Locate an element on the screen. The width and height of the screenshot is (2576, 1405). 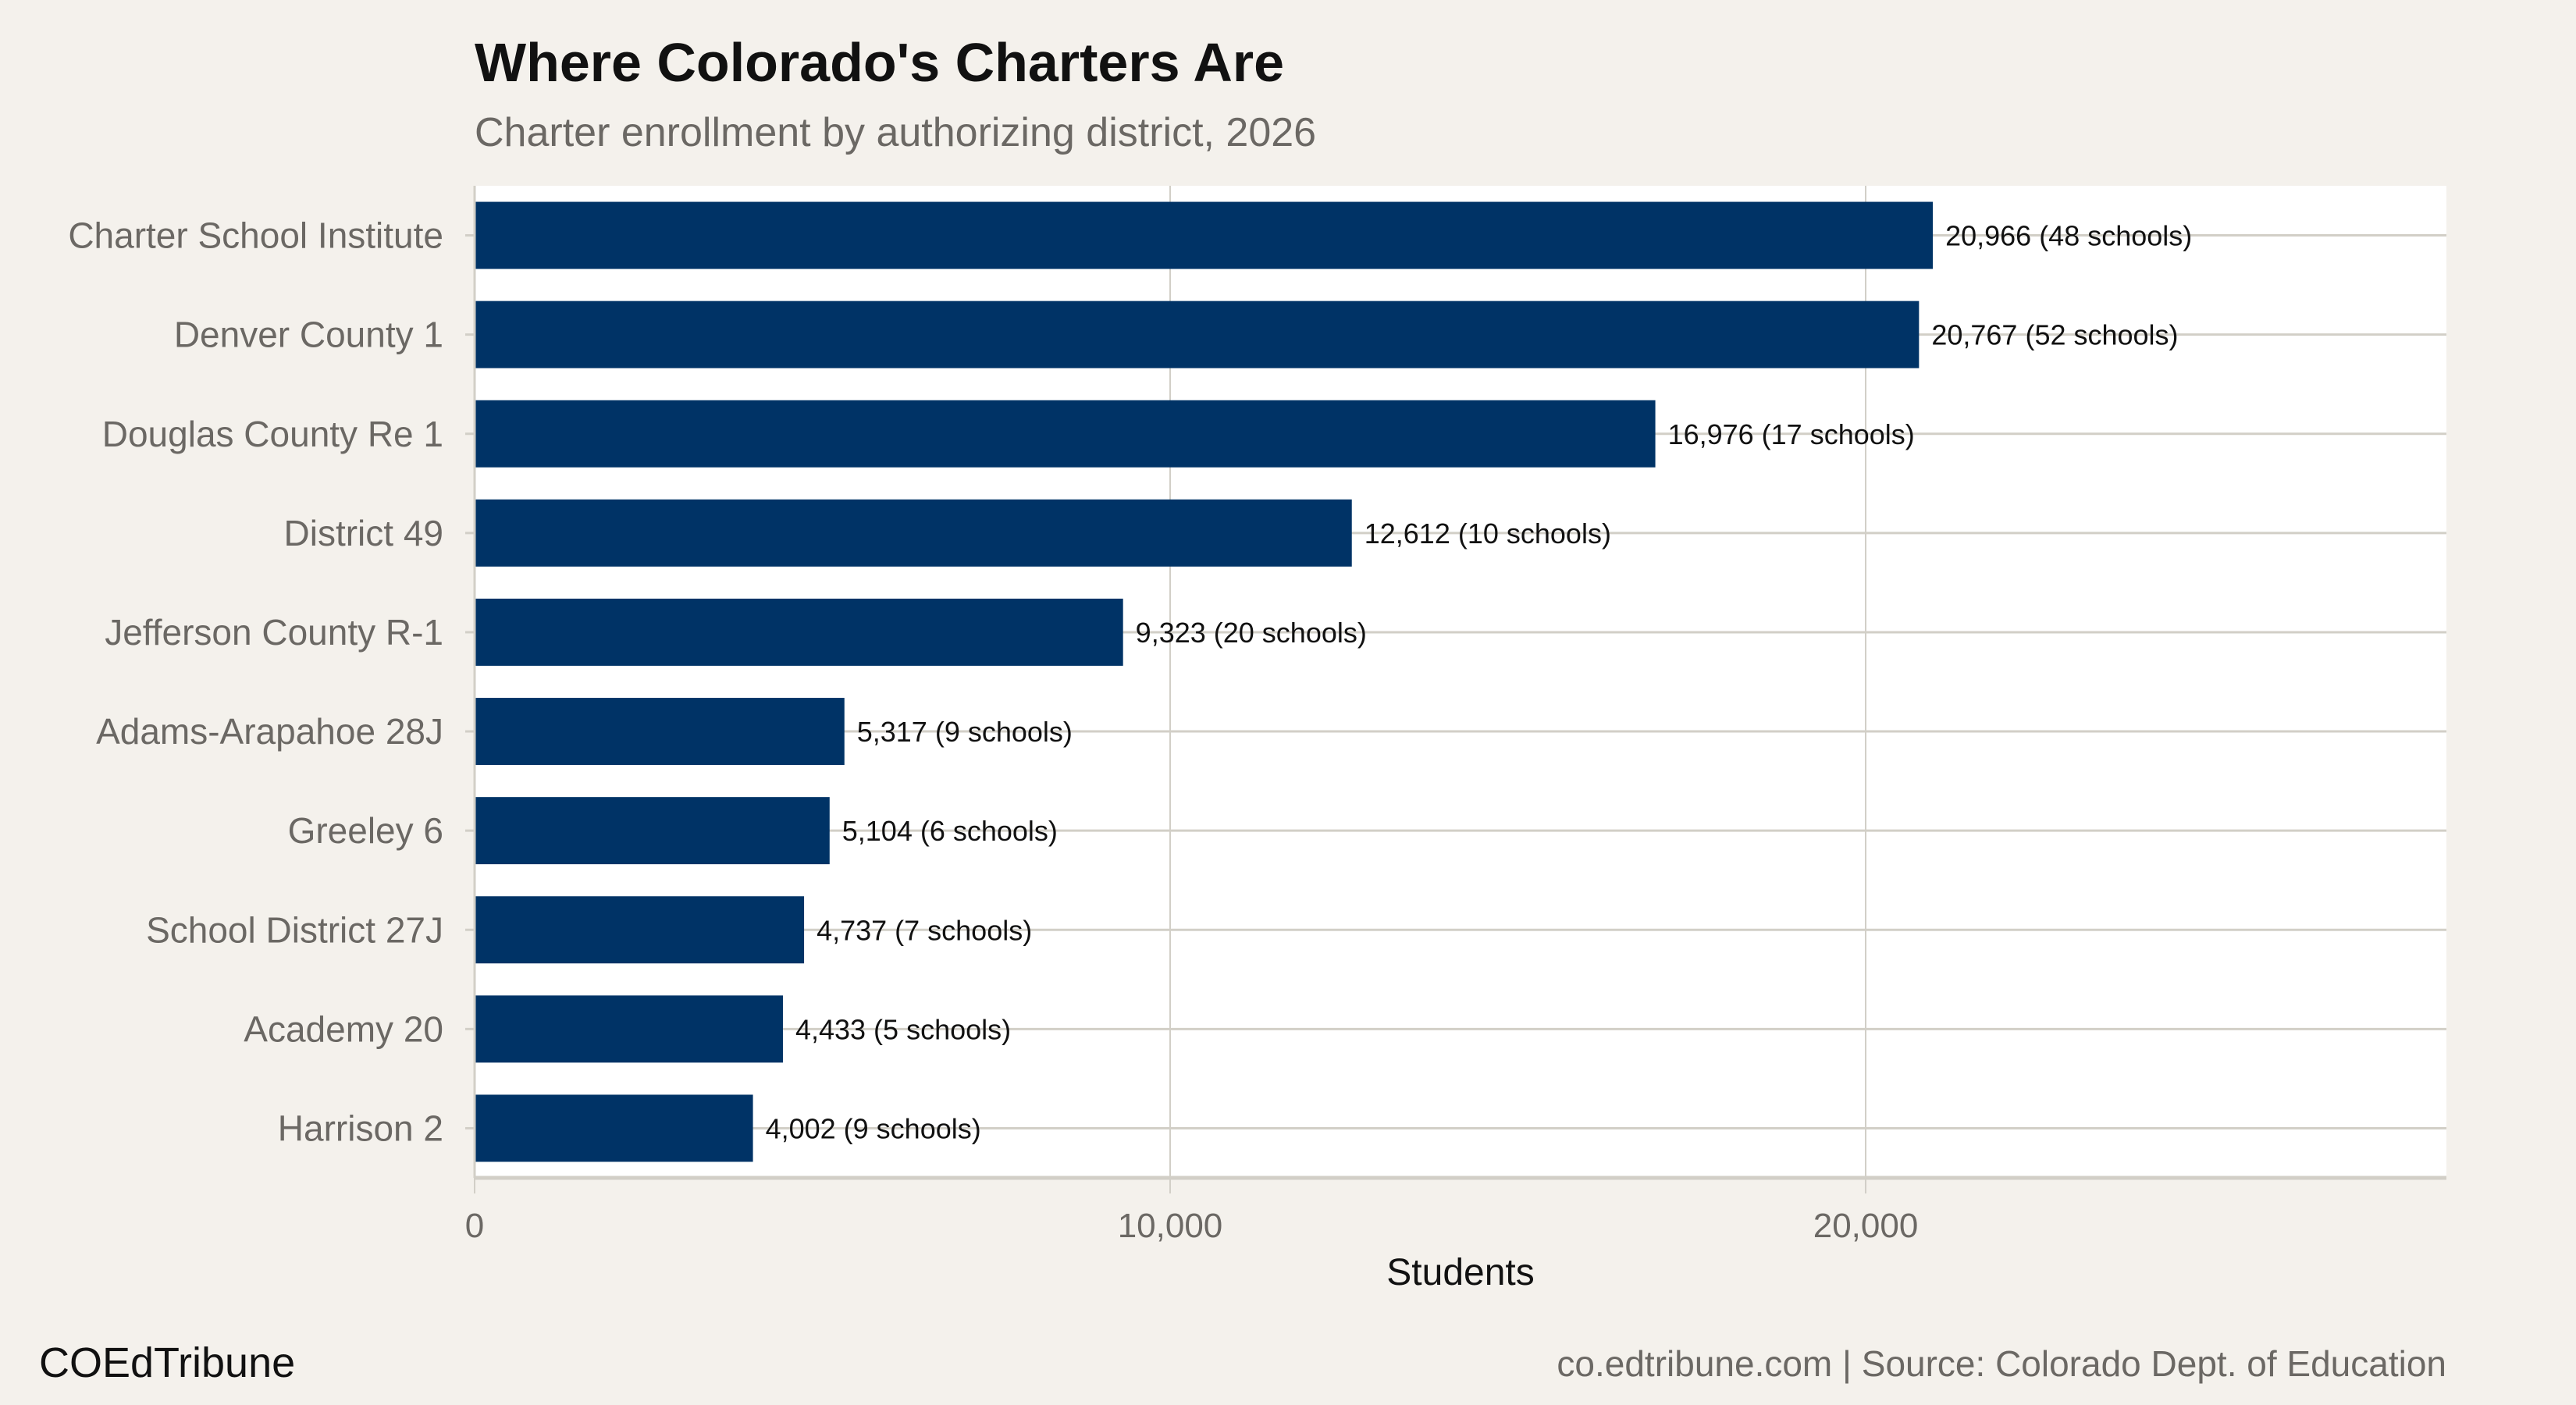
chart-title: Where Colorado's Charters Are is located at coordinates (880, 63).